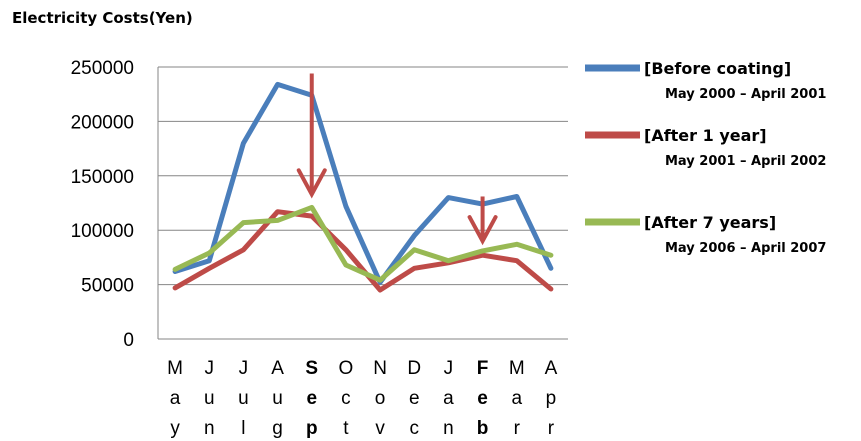 The height and width of the screenshot is (441, 861). I want to click on legend-period-0: May 2000 – April 2001, so click(745, 94).